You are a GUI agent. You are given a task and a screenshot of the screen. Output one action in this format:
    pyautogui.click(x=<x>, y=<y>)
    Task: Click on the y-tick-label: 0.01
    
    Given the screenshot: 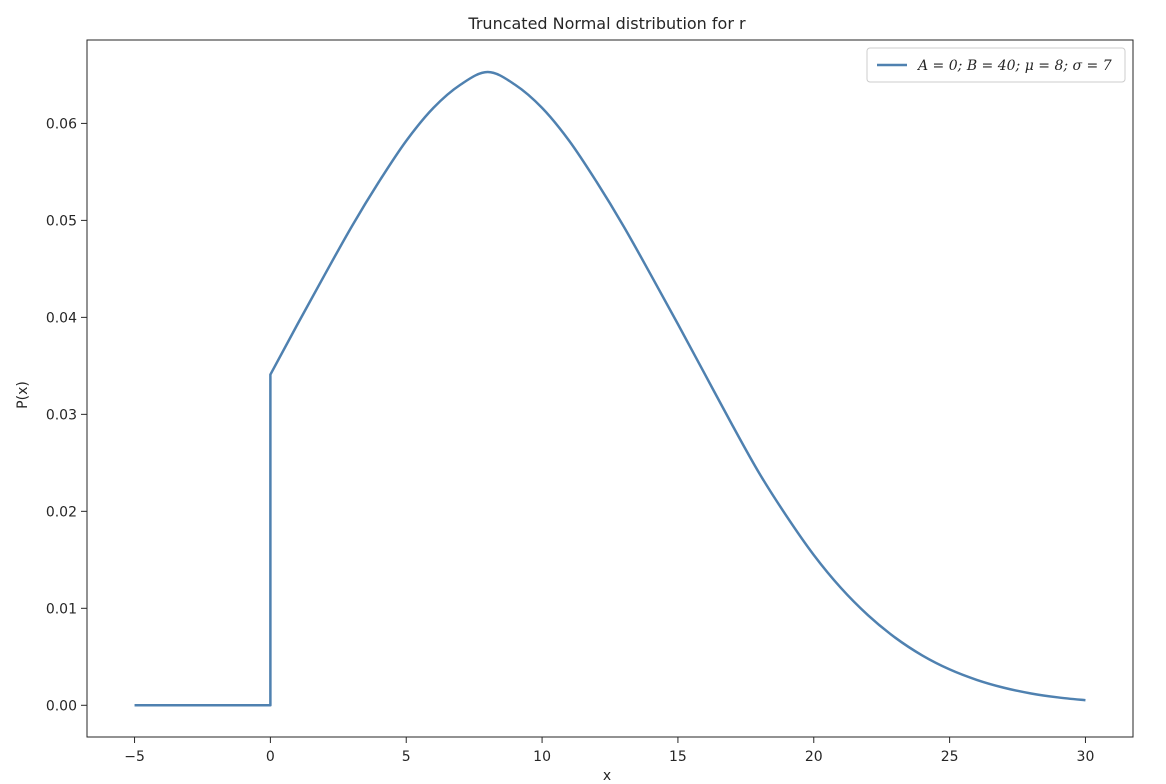 What is the action you would take?
    pyautogui.click(x=61, y=609)
    